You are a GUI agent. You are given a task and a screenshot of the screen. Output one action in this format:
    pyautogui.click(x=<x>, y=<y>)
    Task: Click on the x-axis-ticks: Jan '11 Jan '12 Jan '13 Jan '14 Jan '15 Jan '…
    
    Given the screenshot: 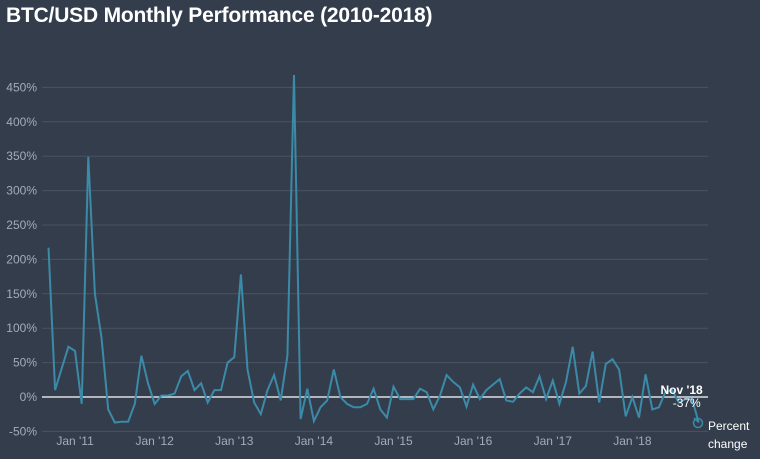 What is the action you would take?
    pyautogui.click(x=354, y=441)
    